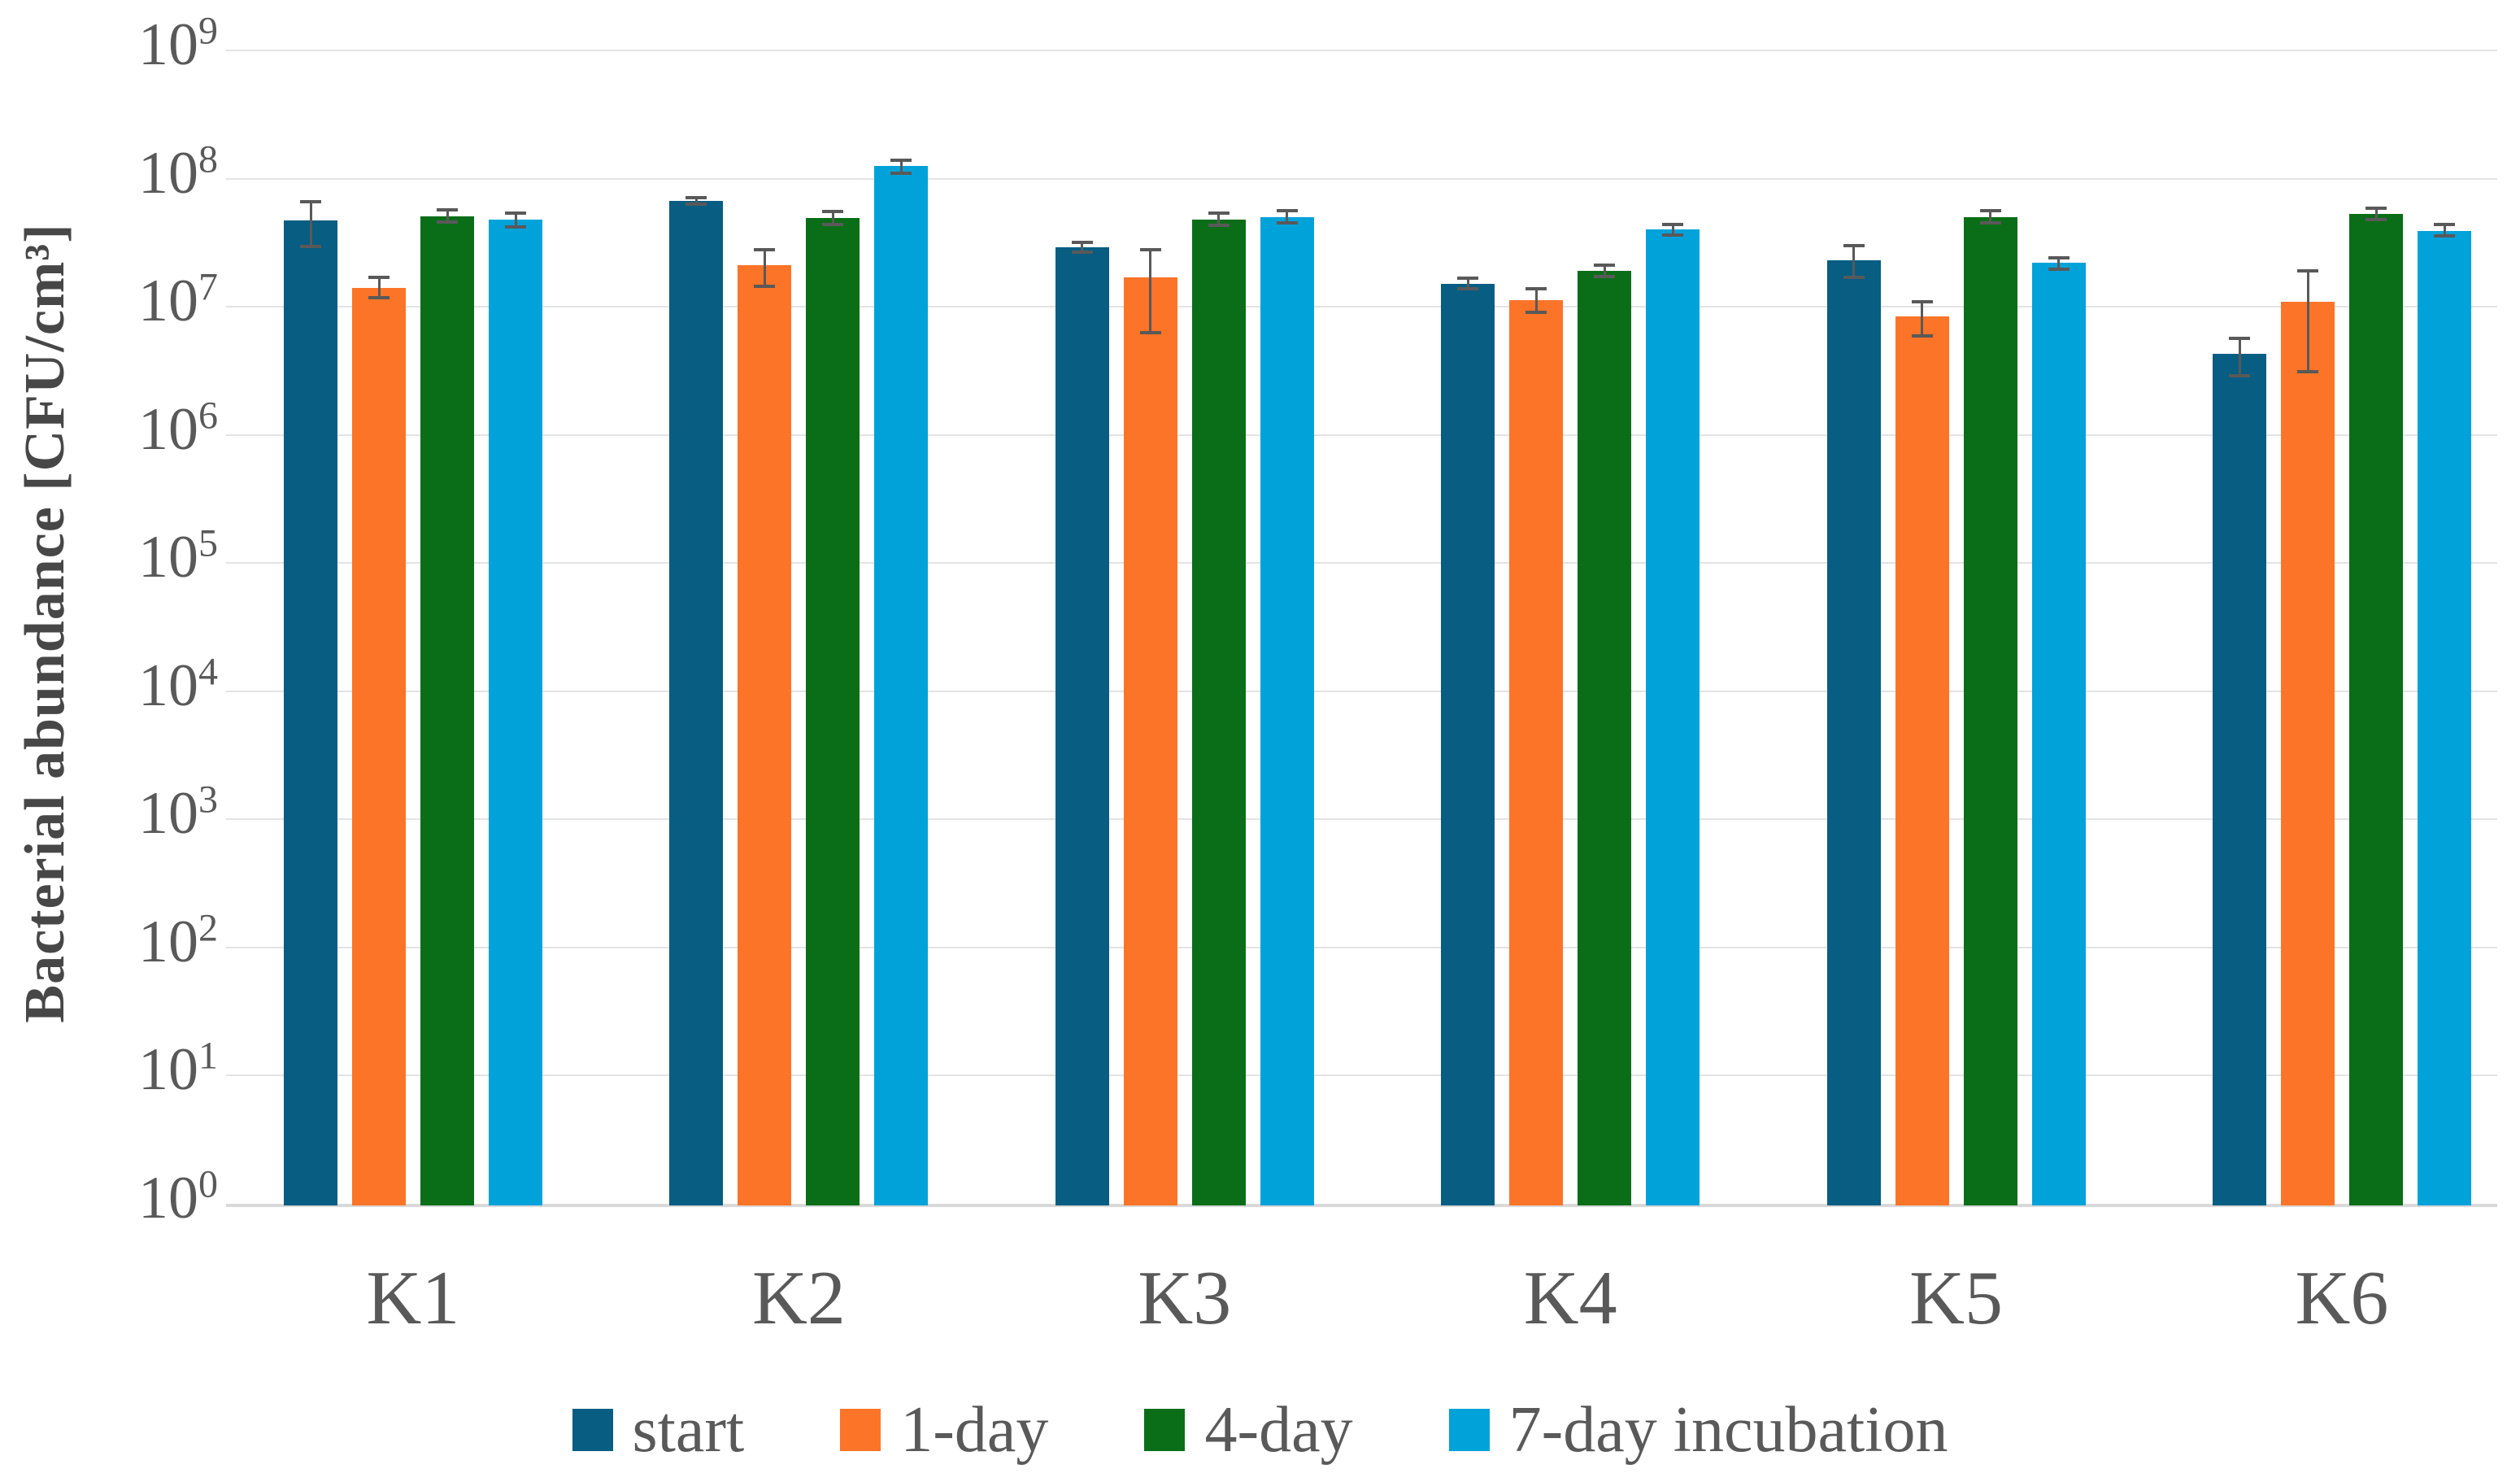 The height and width of the screenshot is (1482, 2520). Describe the element at coordinates (833, 224) in the screenshot. I see `error-cap-low-K2-4-day` at that location.